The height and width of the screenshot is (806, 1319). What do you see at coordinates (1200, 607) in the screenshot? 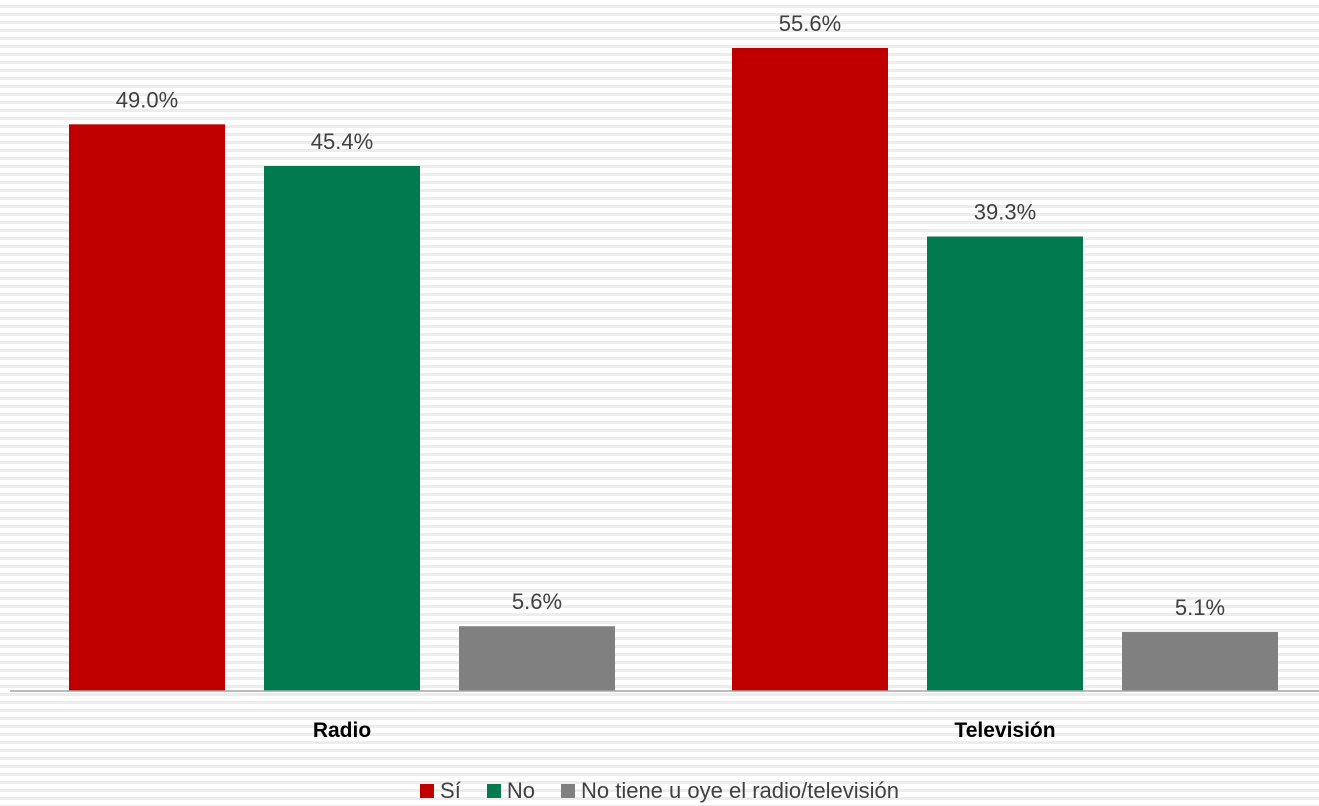
I see `data-label-television-series-2: 5.1%` at bounding box center [1200, 607].